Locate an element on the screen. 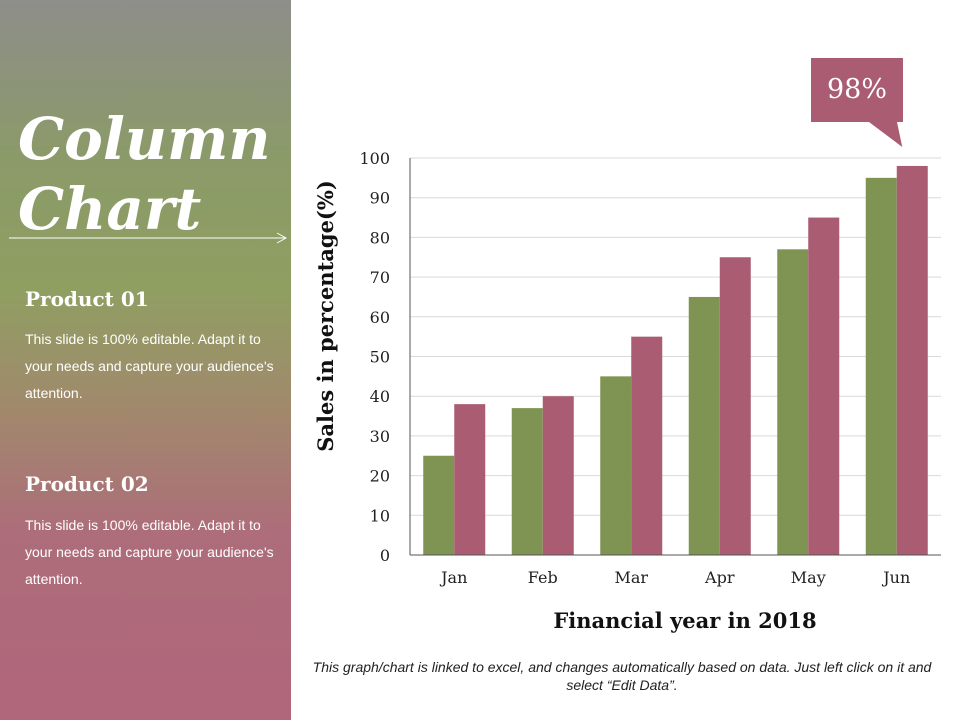 This screenshot has height=720, width=960. y-tick-label: 70 is located at coordinates (380, 277).